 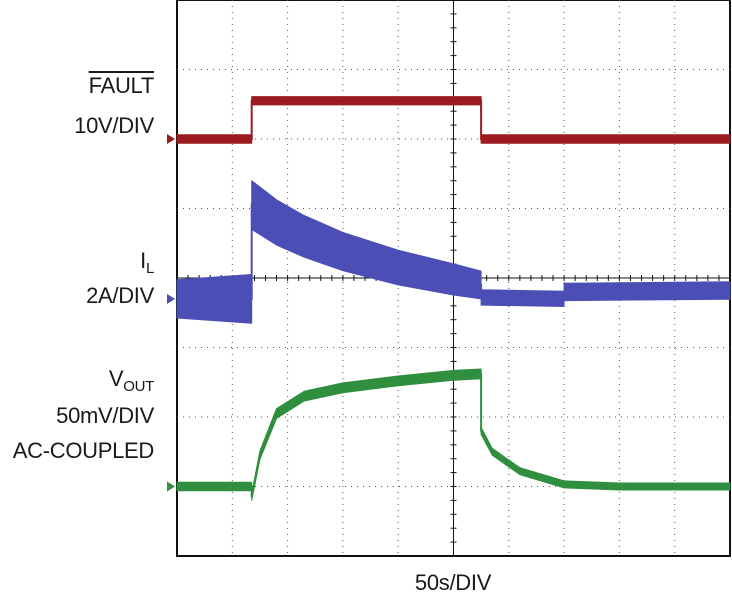 What do you see at coordinates (453, 582) in the screenshot?
I see `x-axis-scale: 50s/DIV` at bounding box center [453, 582].